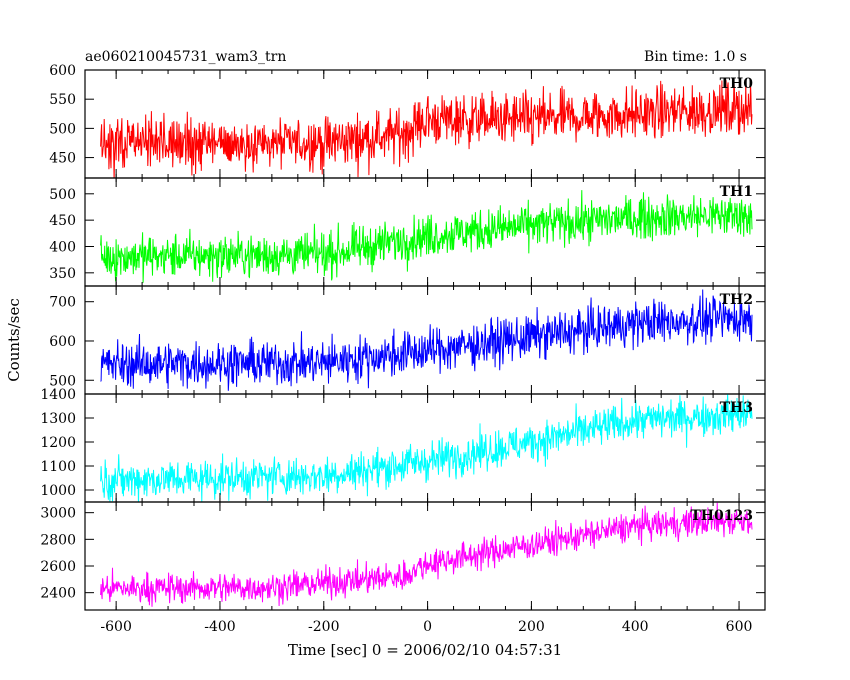 The width and height of the screenshot is (850, 680). What do you see at coordinates (721, 516) in the screenshot?
I see `panel-label-th0123: TH0123` at bounding box center [721, 516].